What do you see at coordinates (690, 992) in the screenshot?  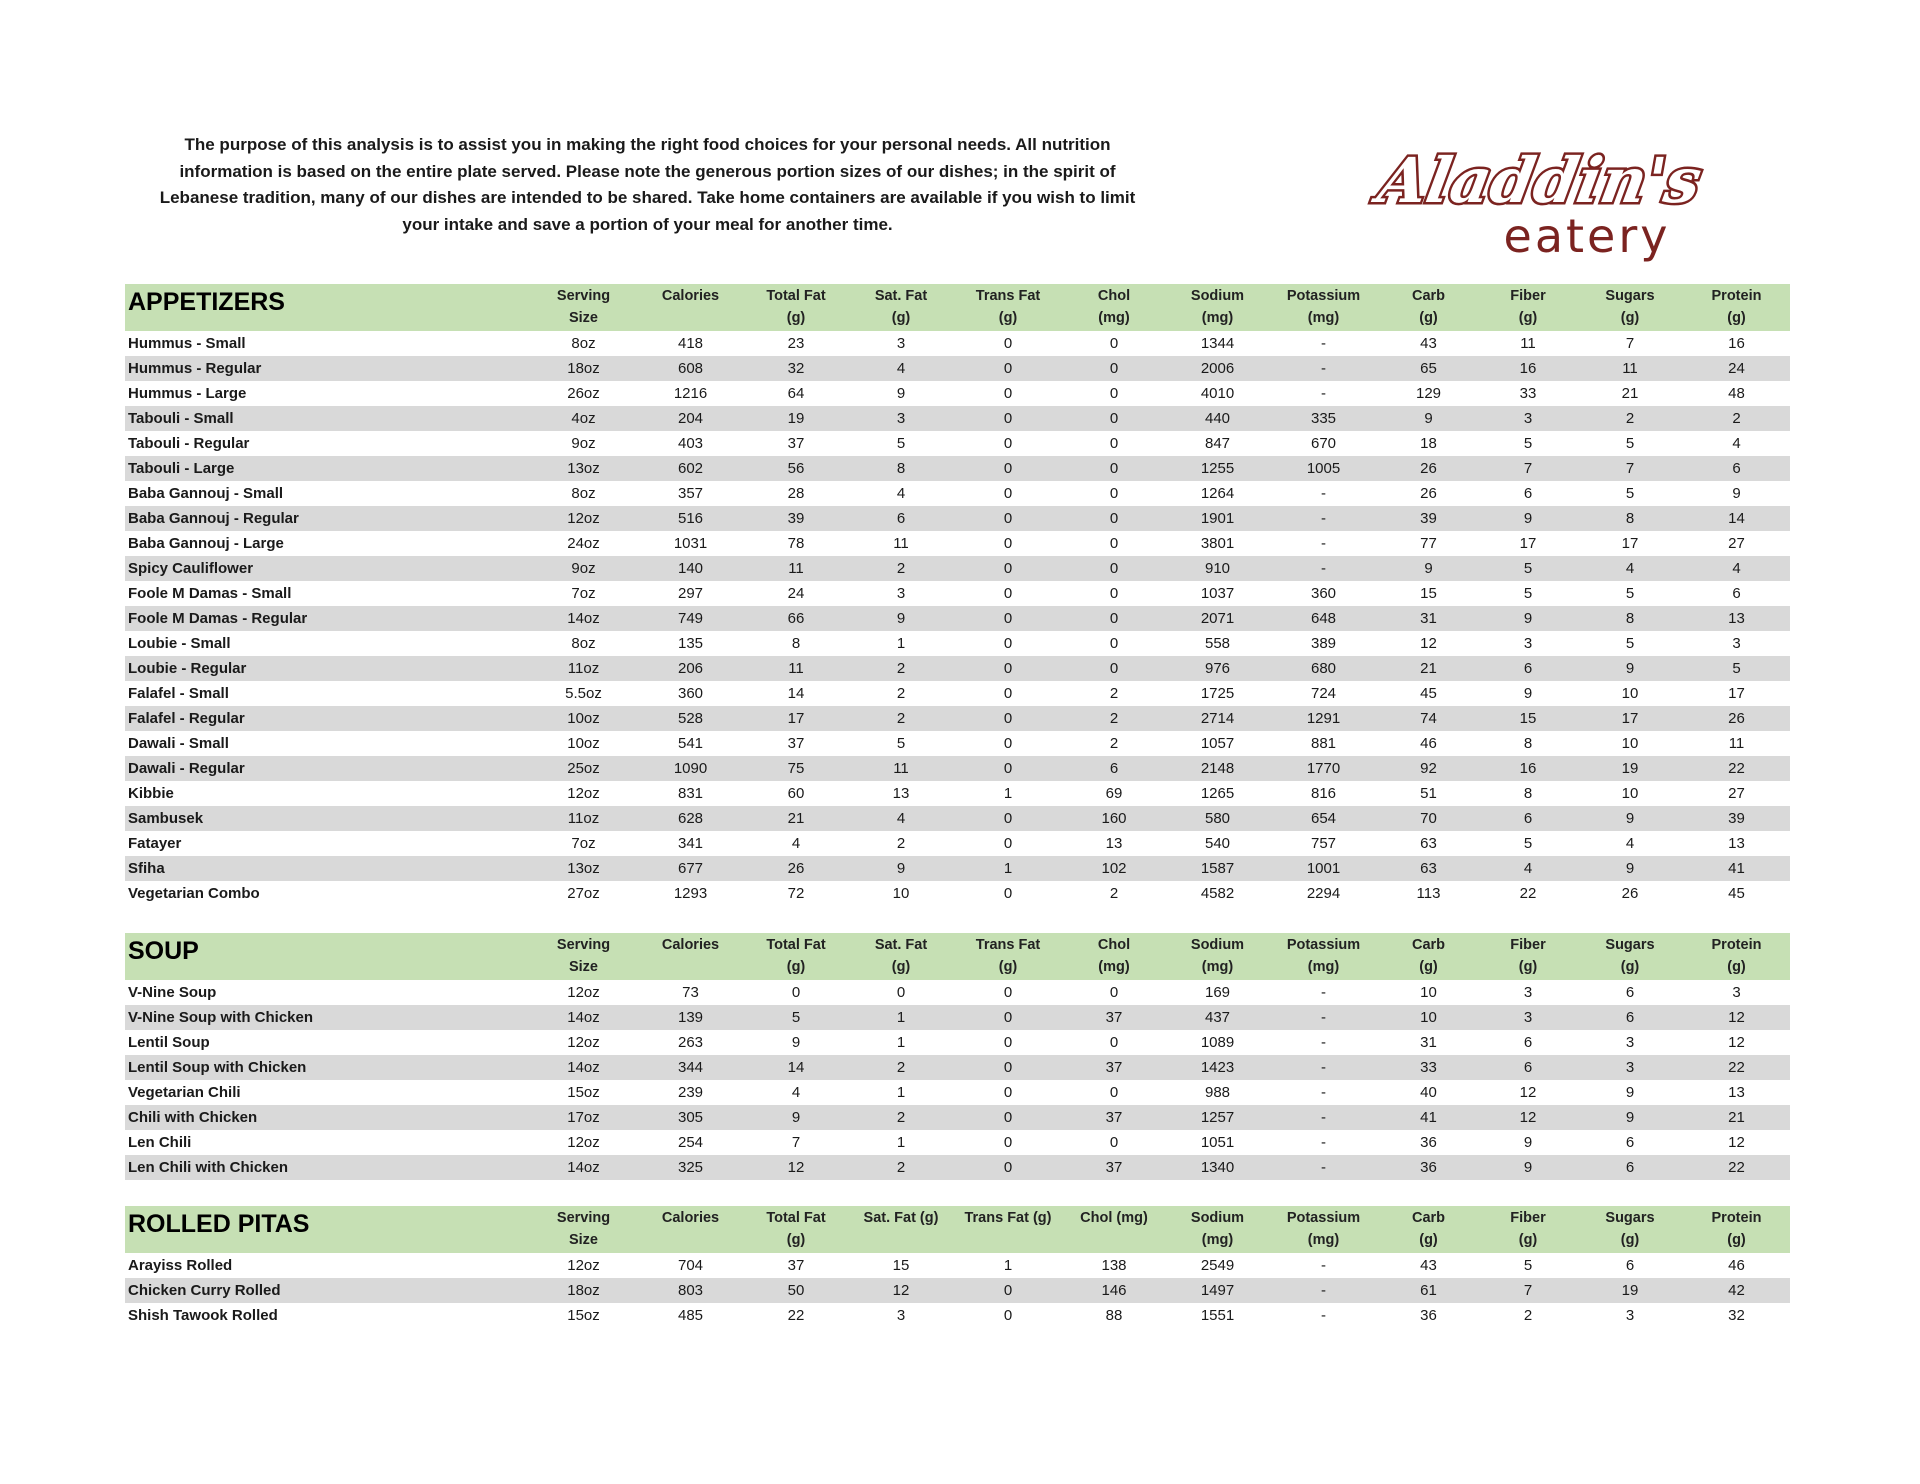 I see `nutrition-value: 73` at bounding box center [690, 992].